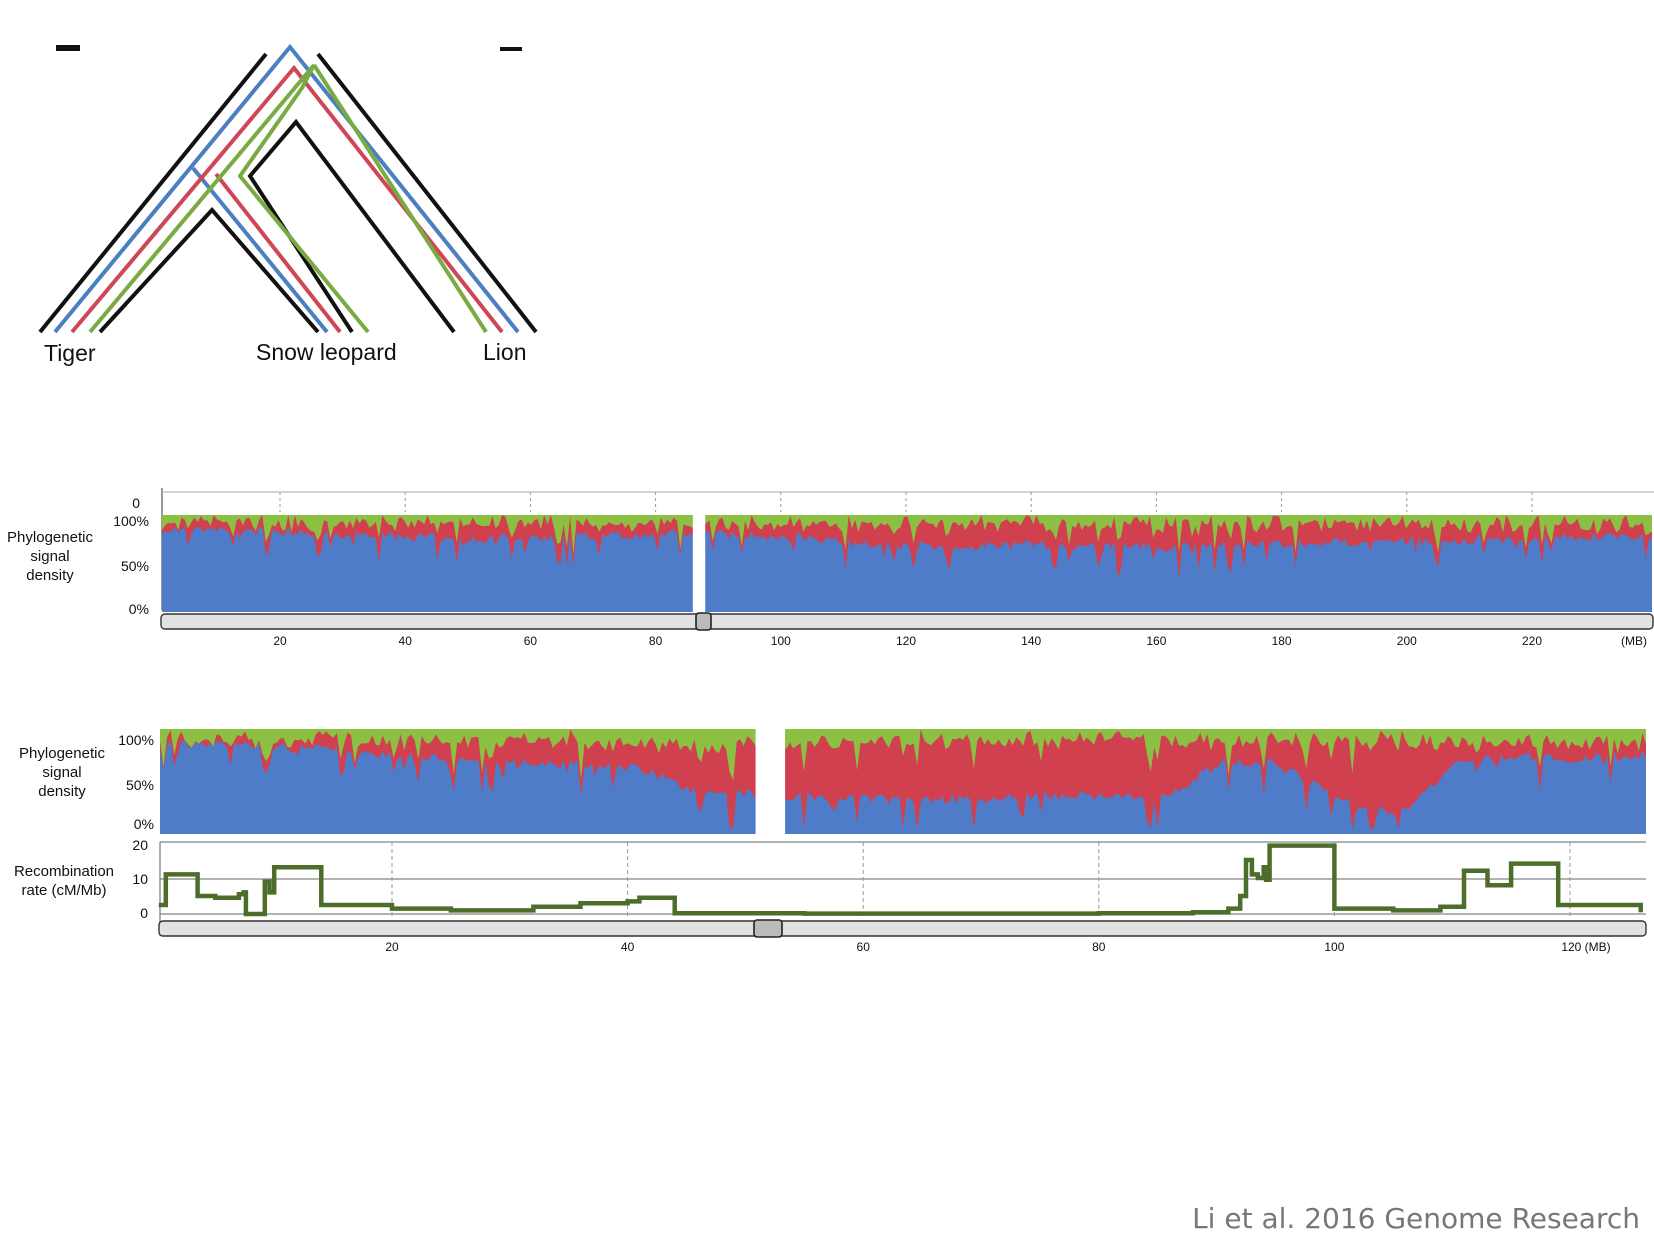  What do you see at coordinates (64, 890) in the screenshot?
I see `rec-ylabel-line2: rate (cM/Mb)` at bounding box center [64, 890].